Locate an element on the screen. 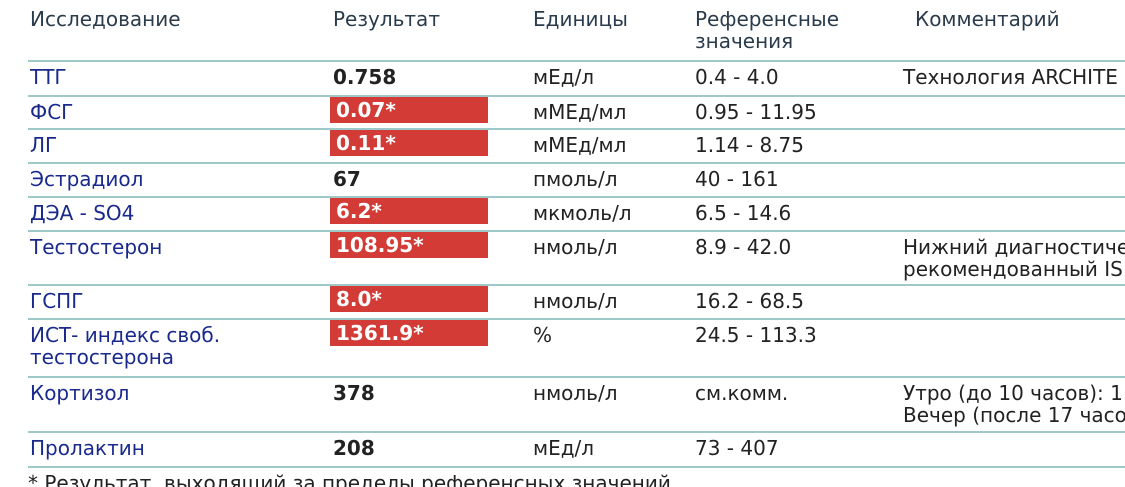 The image size is (1125, 487). result-value: 0.11* is located at coordinates (409, 143).